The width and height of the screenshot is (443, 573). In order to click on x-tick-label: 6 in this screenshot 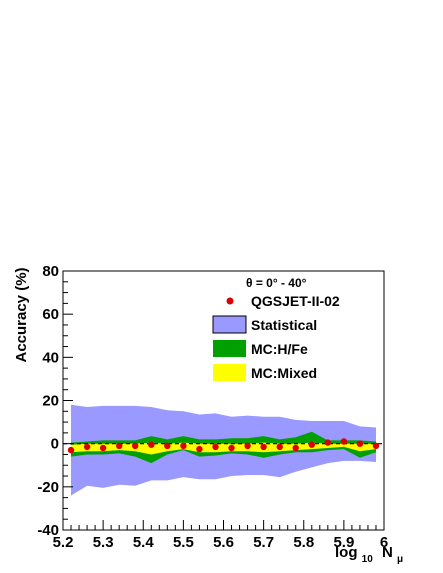, I will do `click(384, 542)`.